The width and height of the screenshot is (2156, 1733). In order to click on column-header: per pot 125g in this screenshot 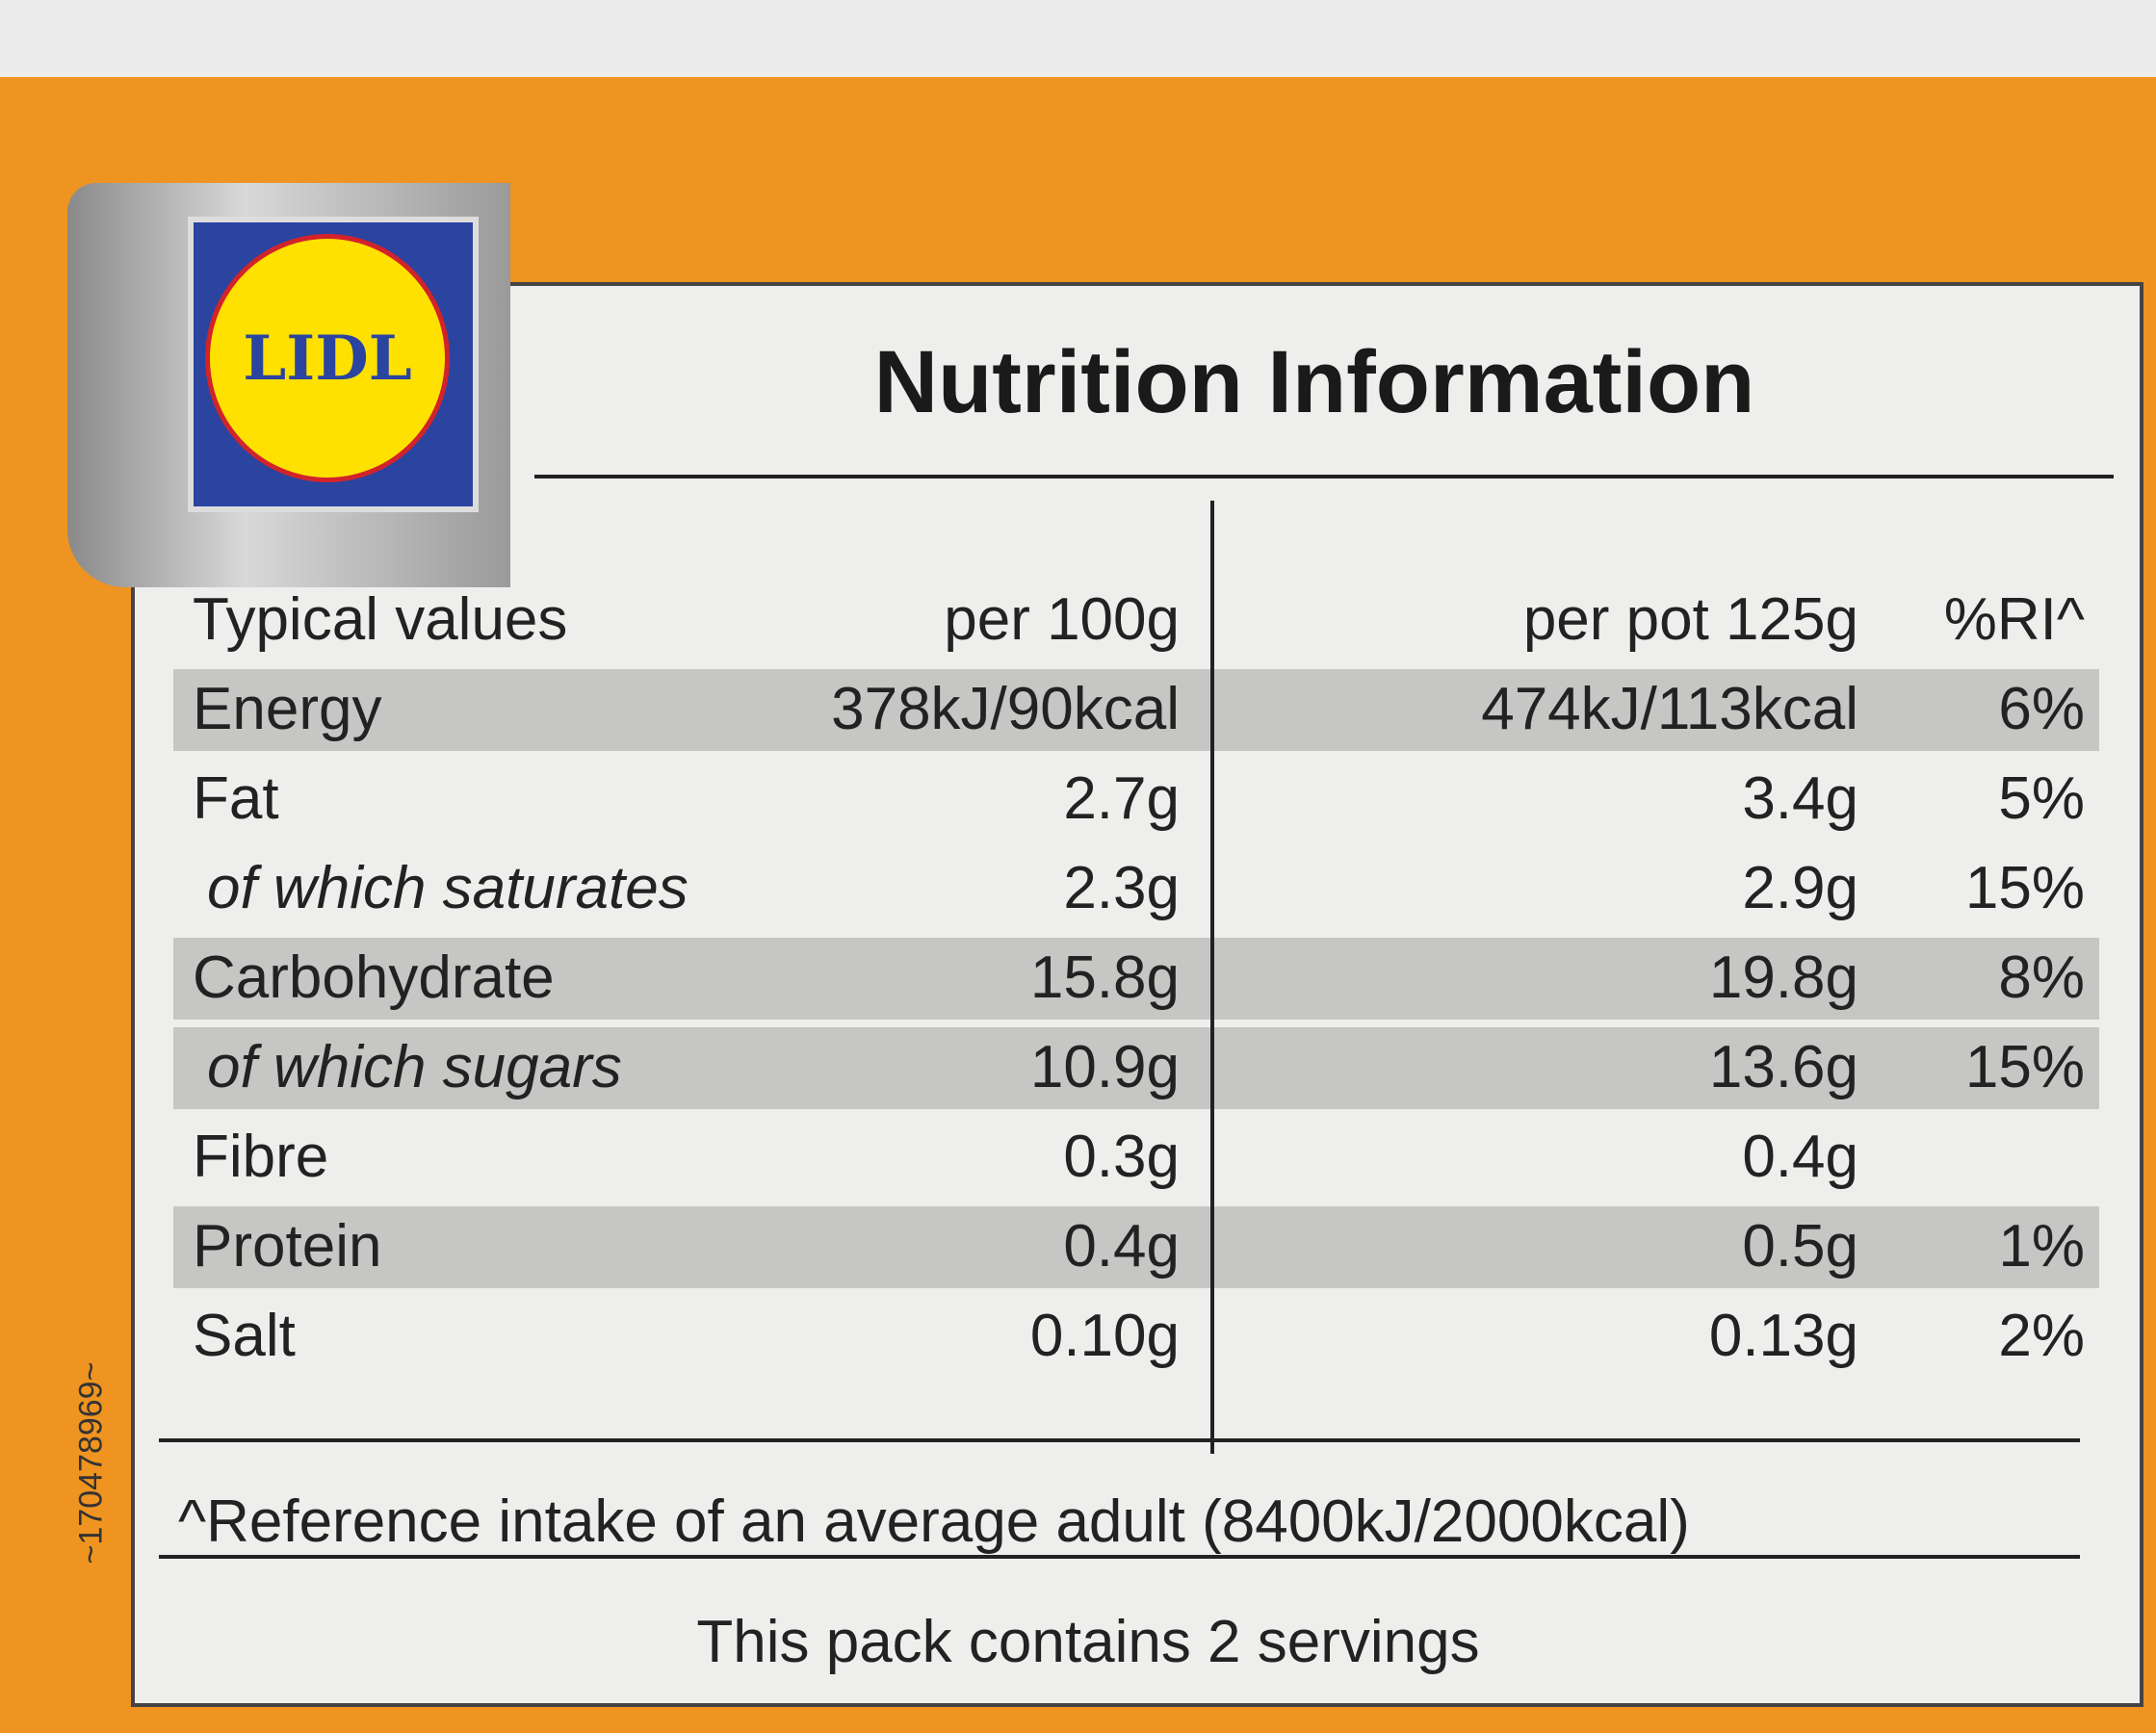, I will do `click(1690, 619)`.